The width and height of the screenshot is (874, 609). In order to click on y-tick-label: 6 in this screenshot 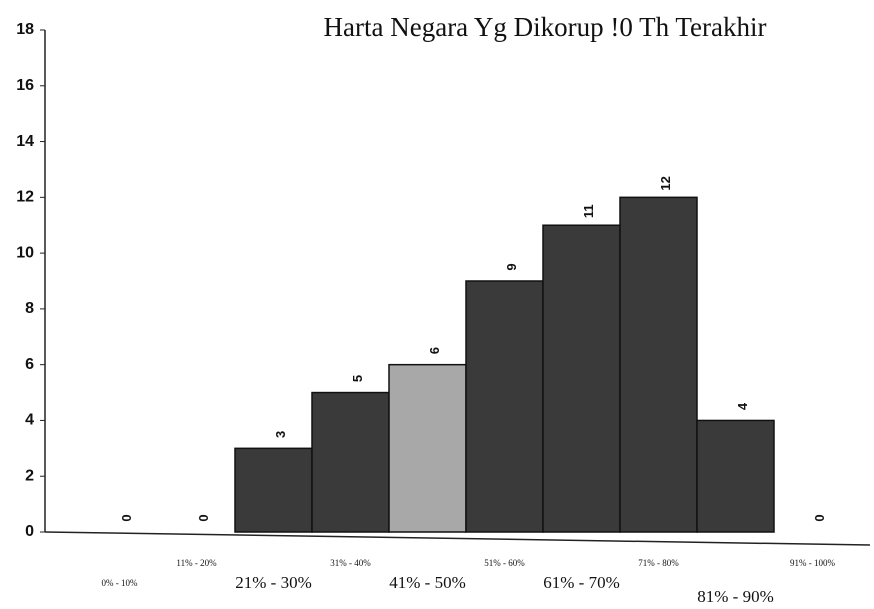, I will do `click(29, 364)`.